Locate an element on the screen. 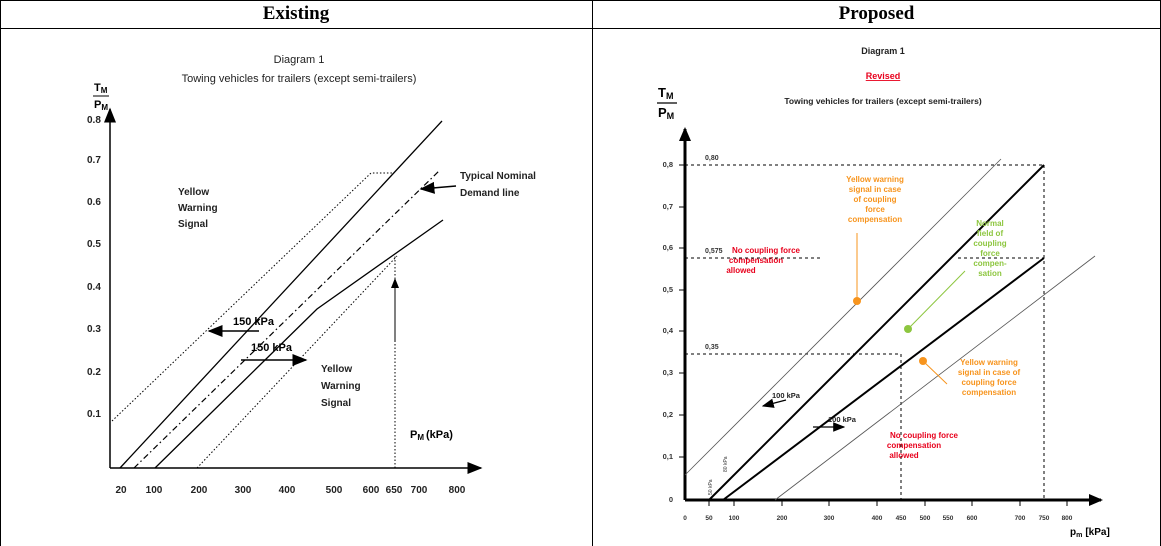 The height and width of the screenshot is (546, 1161). proposed-ref-035: 0,35 is located at coordinates (712, 347).